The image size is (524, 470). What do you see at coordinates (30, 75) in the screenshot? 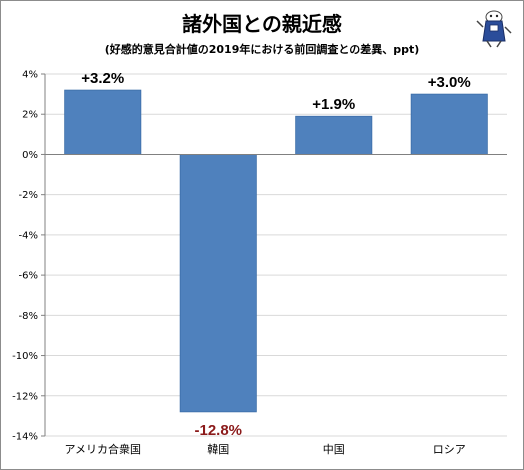
I see `y-tick-label: 4%` at bounding box center [30, 75].